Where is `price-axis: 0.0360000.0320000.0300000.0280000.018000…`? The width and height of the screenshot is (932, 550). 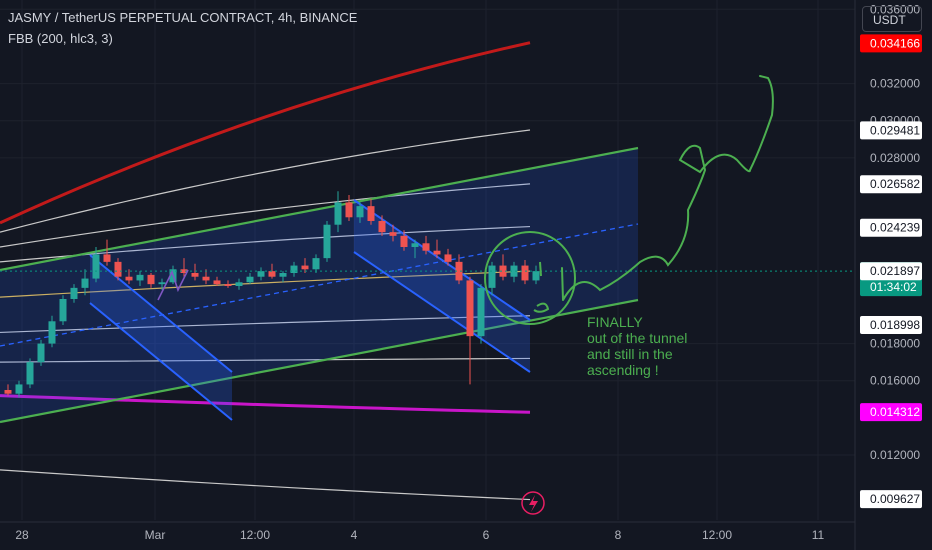
price-axis: 0.0360000.0320000.0300000.0280000.018000… is located at coordinates (891, 255).